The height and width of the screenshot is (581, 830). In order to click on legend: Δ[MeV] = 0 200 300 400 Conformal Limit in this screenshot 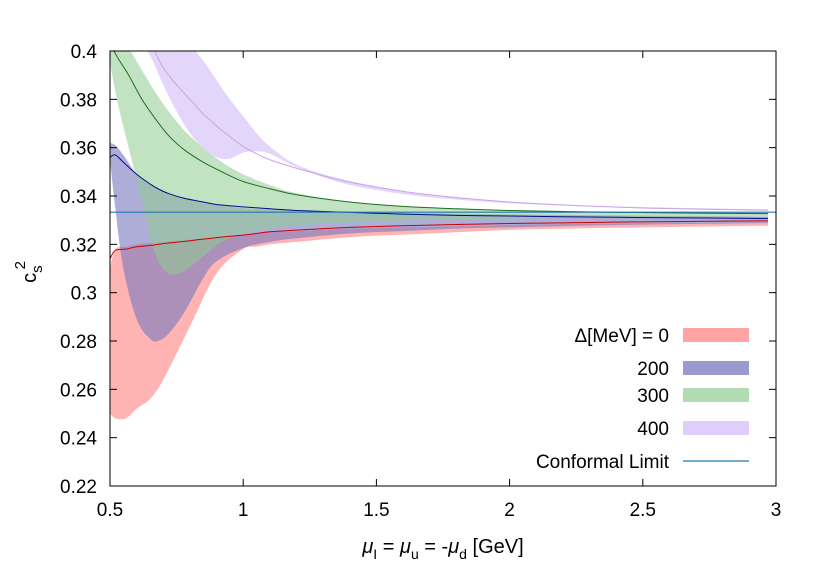, I will do `click(642, 399)`.